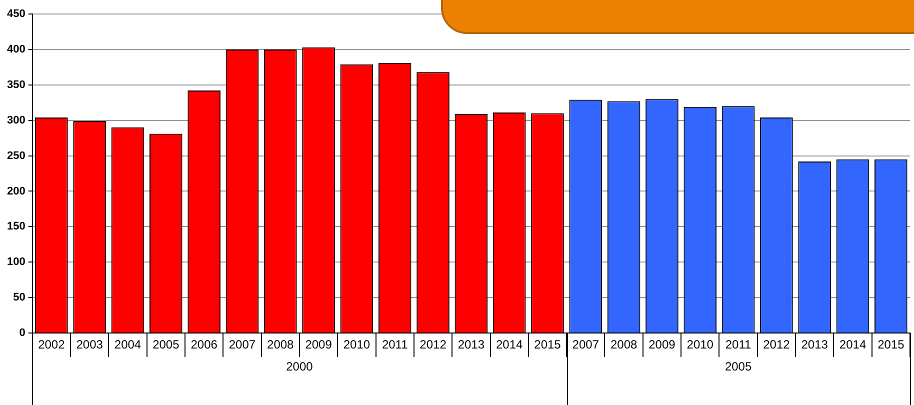 The image size is (914, 405). What do you see at coordinates (16, 84) in the screenshot?
I see `y-tick-label: 350` at bounding box center [16, 84].